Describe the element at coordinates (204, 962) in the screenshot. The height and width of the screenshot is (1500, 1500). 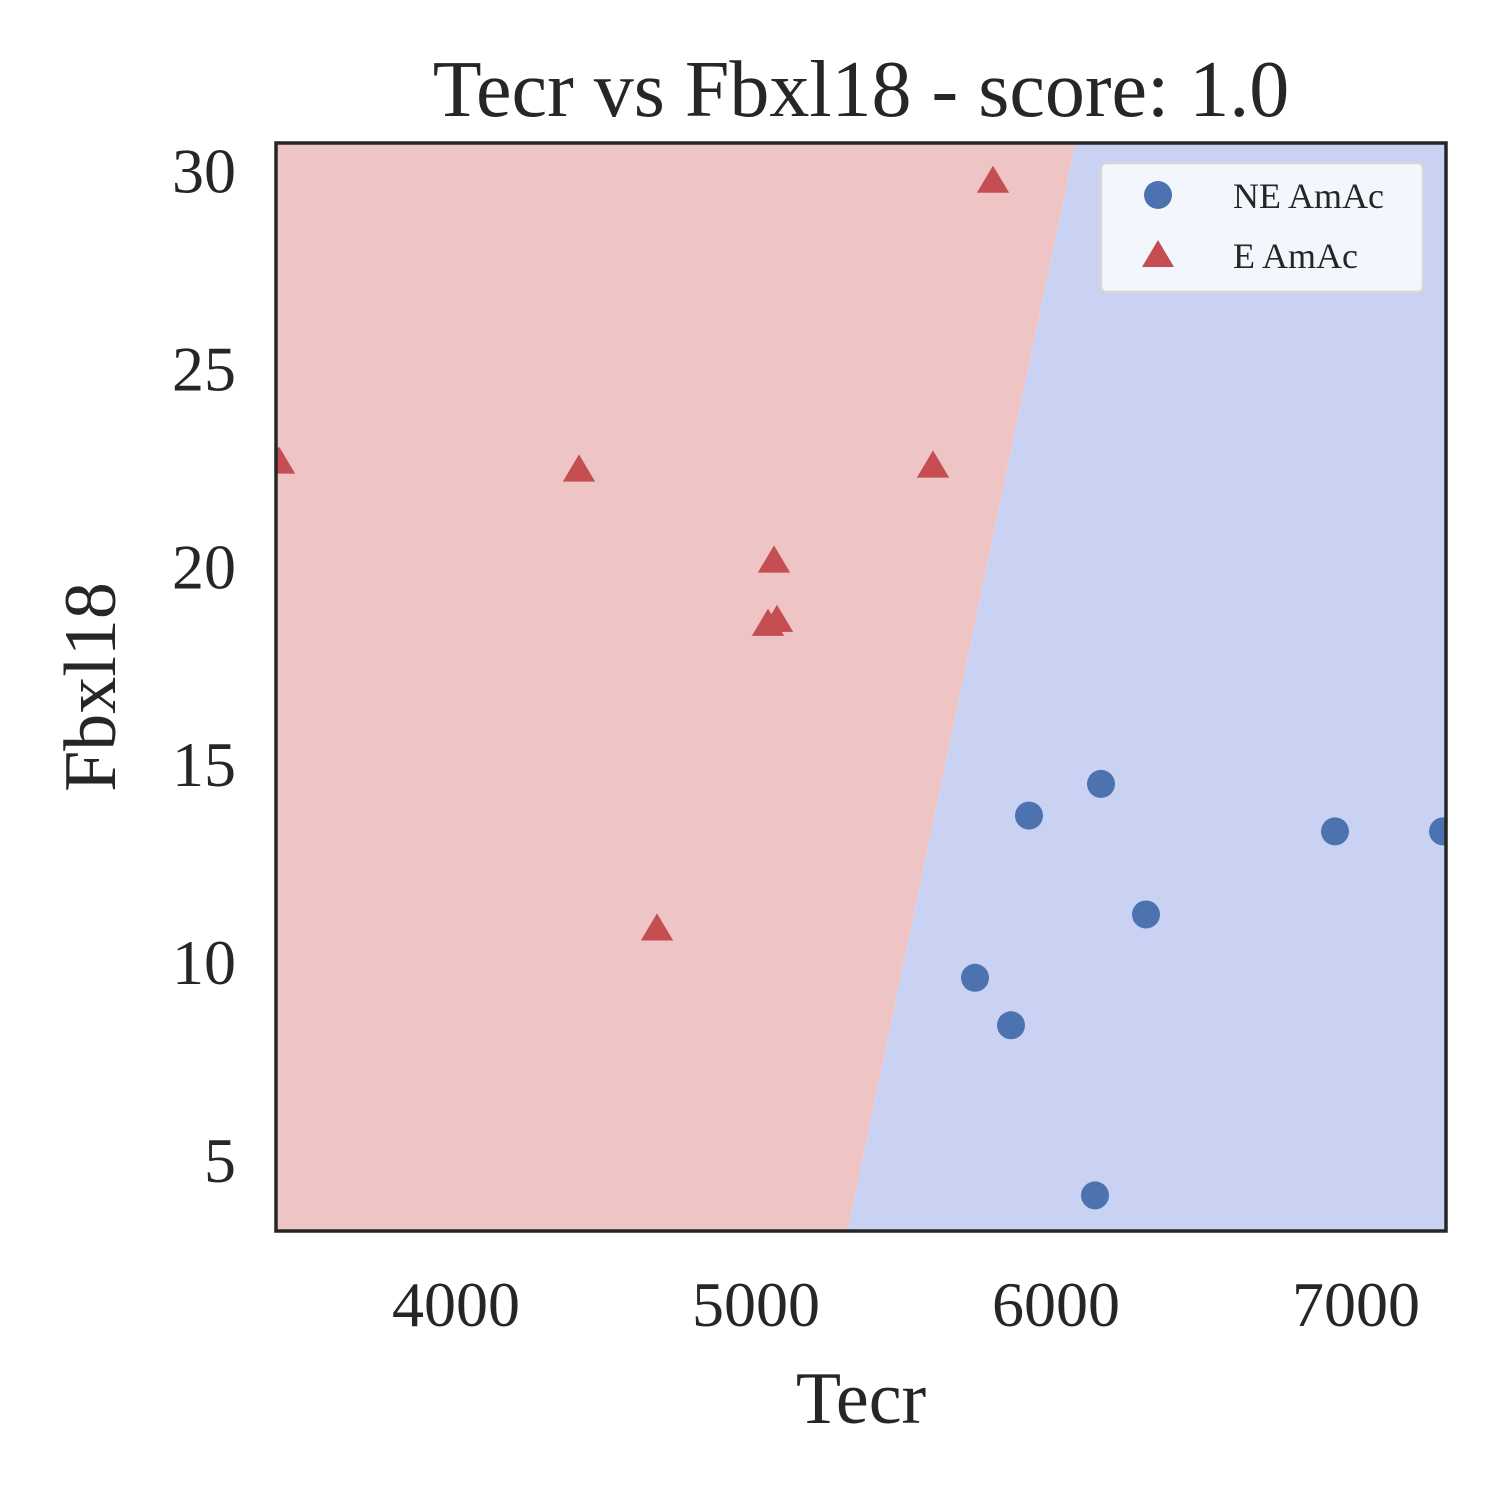
I see `y-tick-label: 10` at that location.